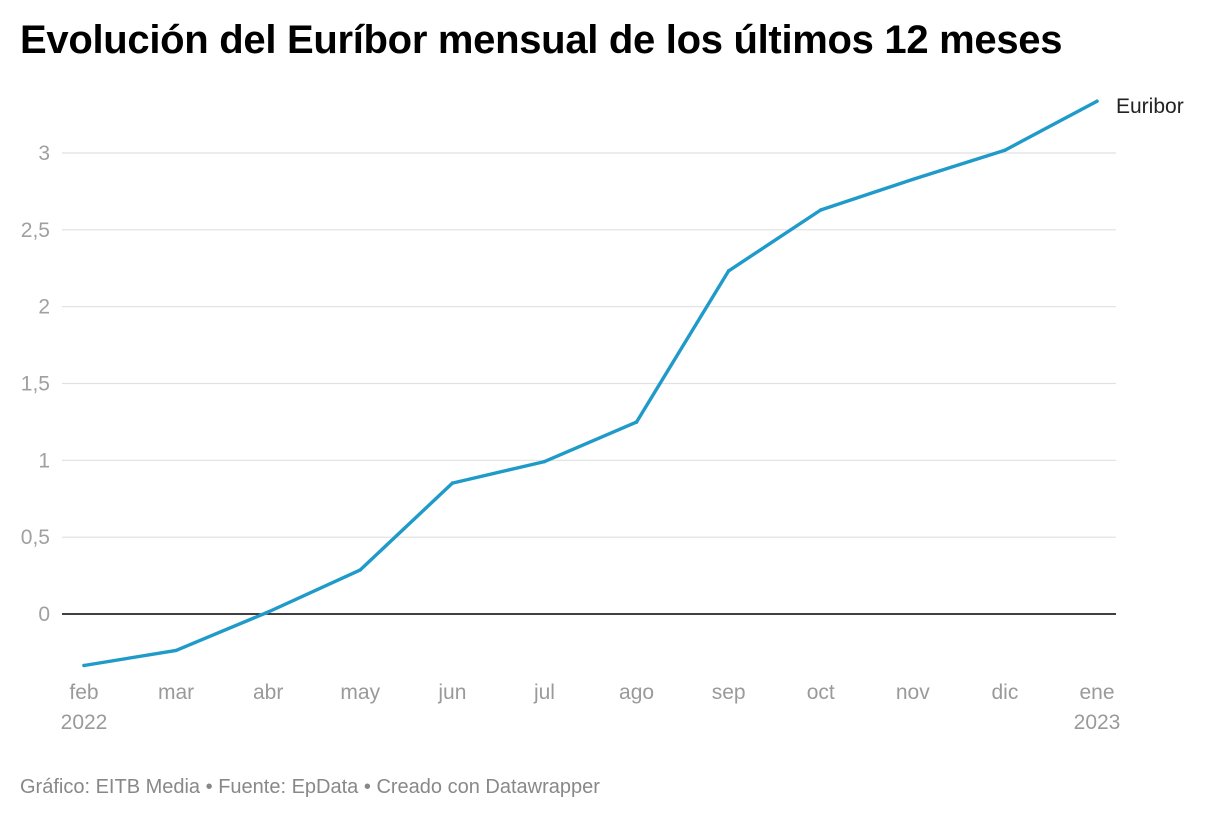 Image resolution: width=1232 pixels, height=822 pixels. I want to click on y-tick-label: 1,5, so click(35, 384).